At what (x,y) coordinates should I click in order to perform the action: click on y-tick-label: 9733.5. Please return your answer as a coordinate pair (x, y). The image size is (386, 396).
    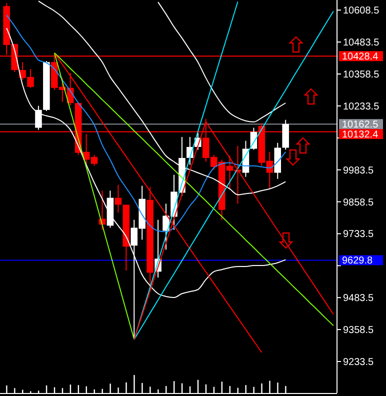
    Looking at the image, I should click on (358, 234).